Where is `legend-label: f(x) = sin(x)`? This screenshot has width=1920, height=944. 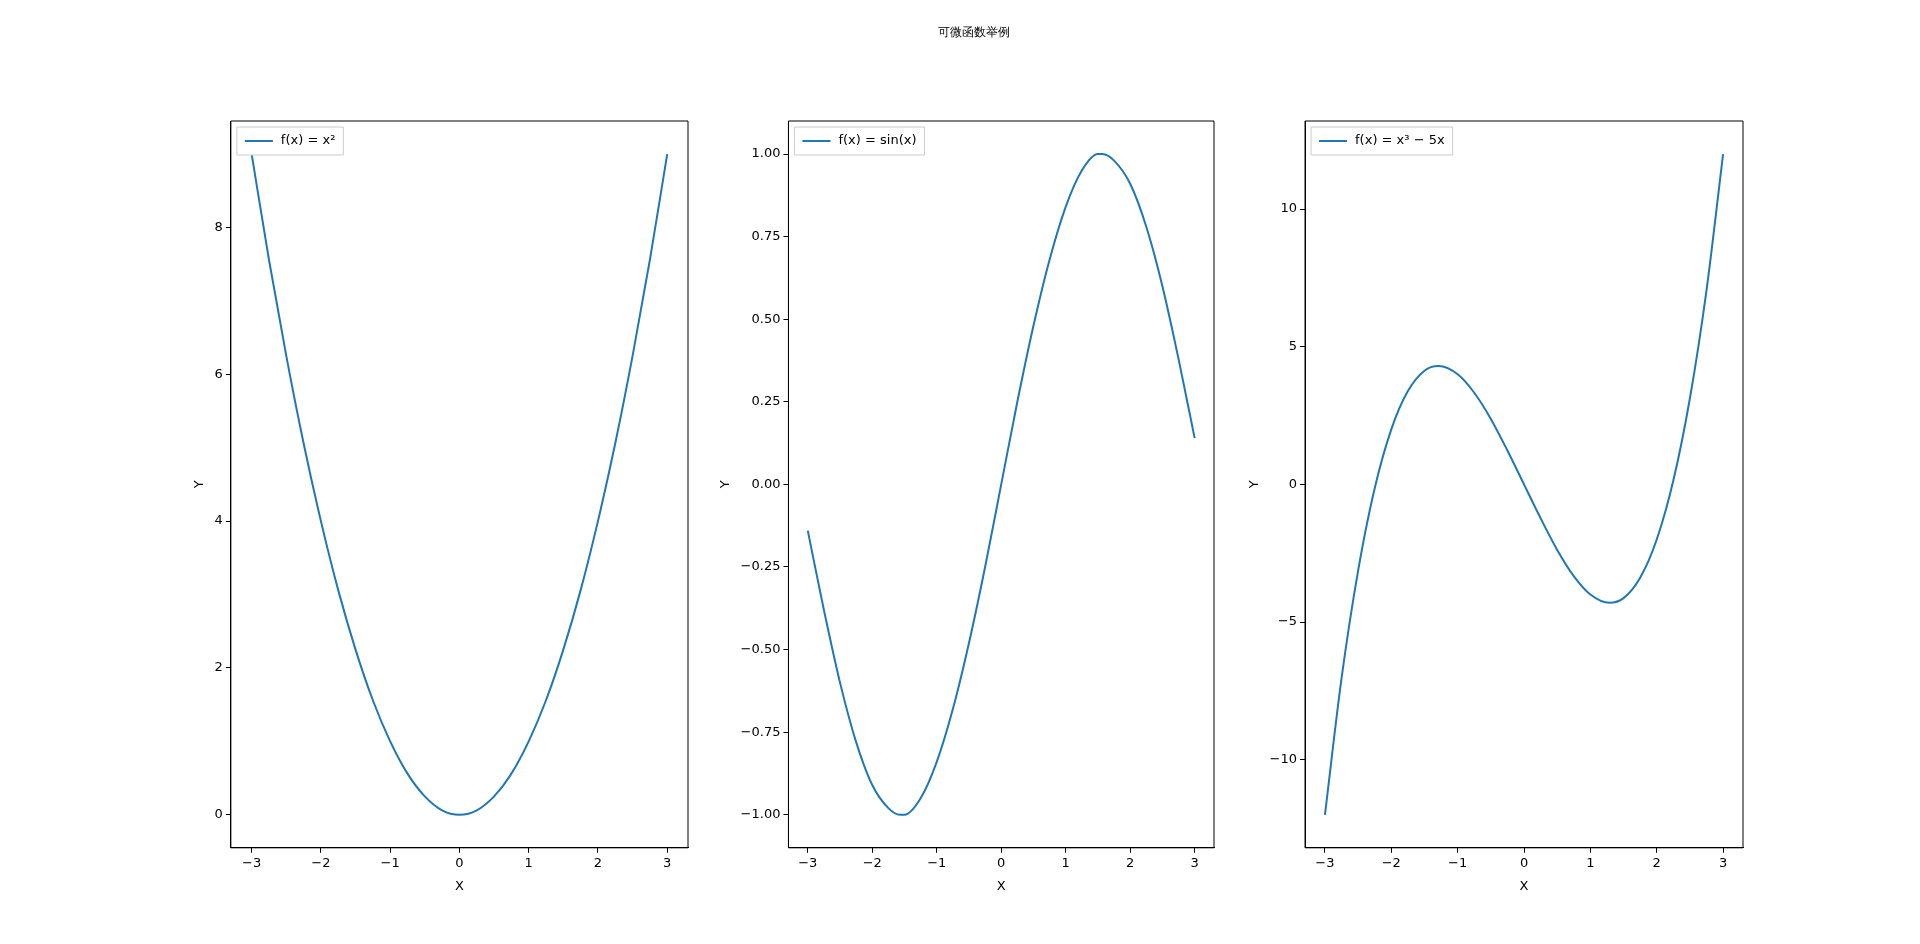 legend-label: f(x) = sin(x) is located at coordinates (877, 140).